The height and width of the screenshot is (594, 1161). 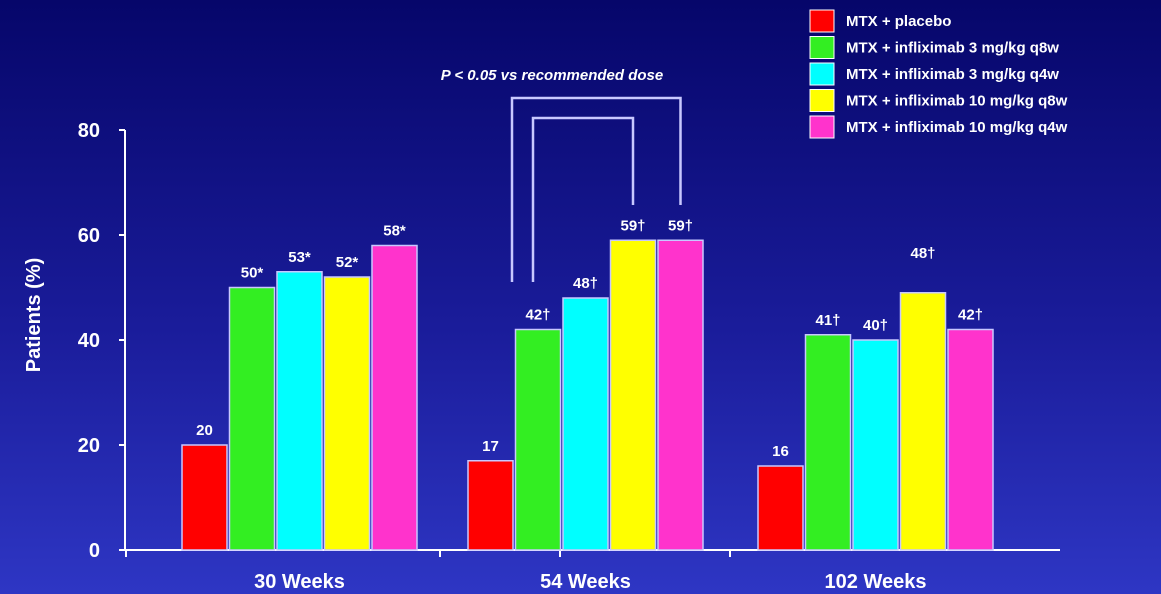 What do you see at coordinates (89, 446) in the screenshot?
I see `y-tick-label: 20` at bounding box center [89, 446].